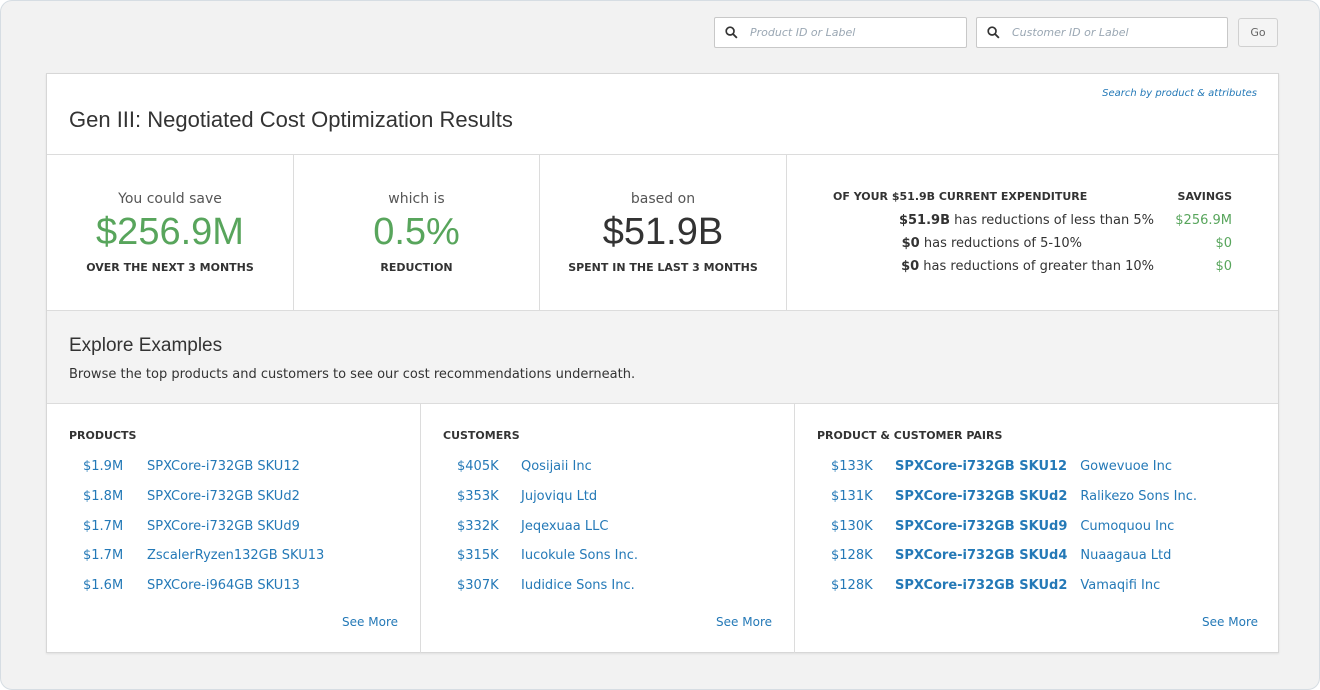  I want to click on item-amount: $1.6M, so click(103, 586).